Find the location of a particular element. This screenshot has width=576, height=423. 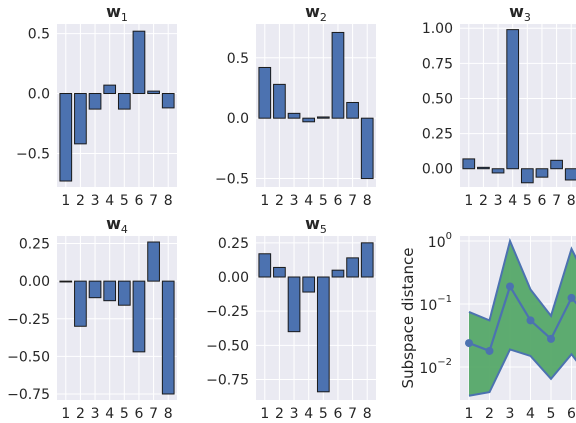

title-subscript: 3 is located at coordinates (527, 17).